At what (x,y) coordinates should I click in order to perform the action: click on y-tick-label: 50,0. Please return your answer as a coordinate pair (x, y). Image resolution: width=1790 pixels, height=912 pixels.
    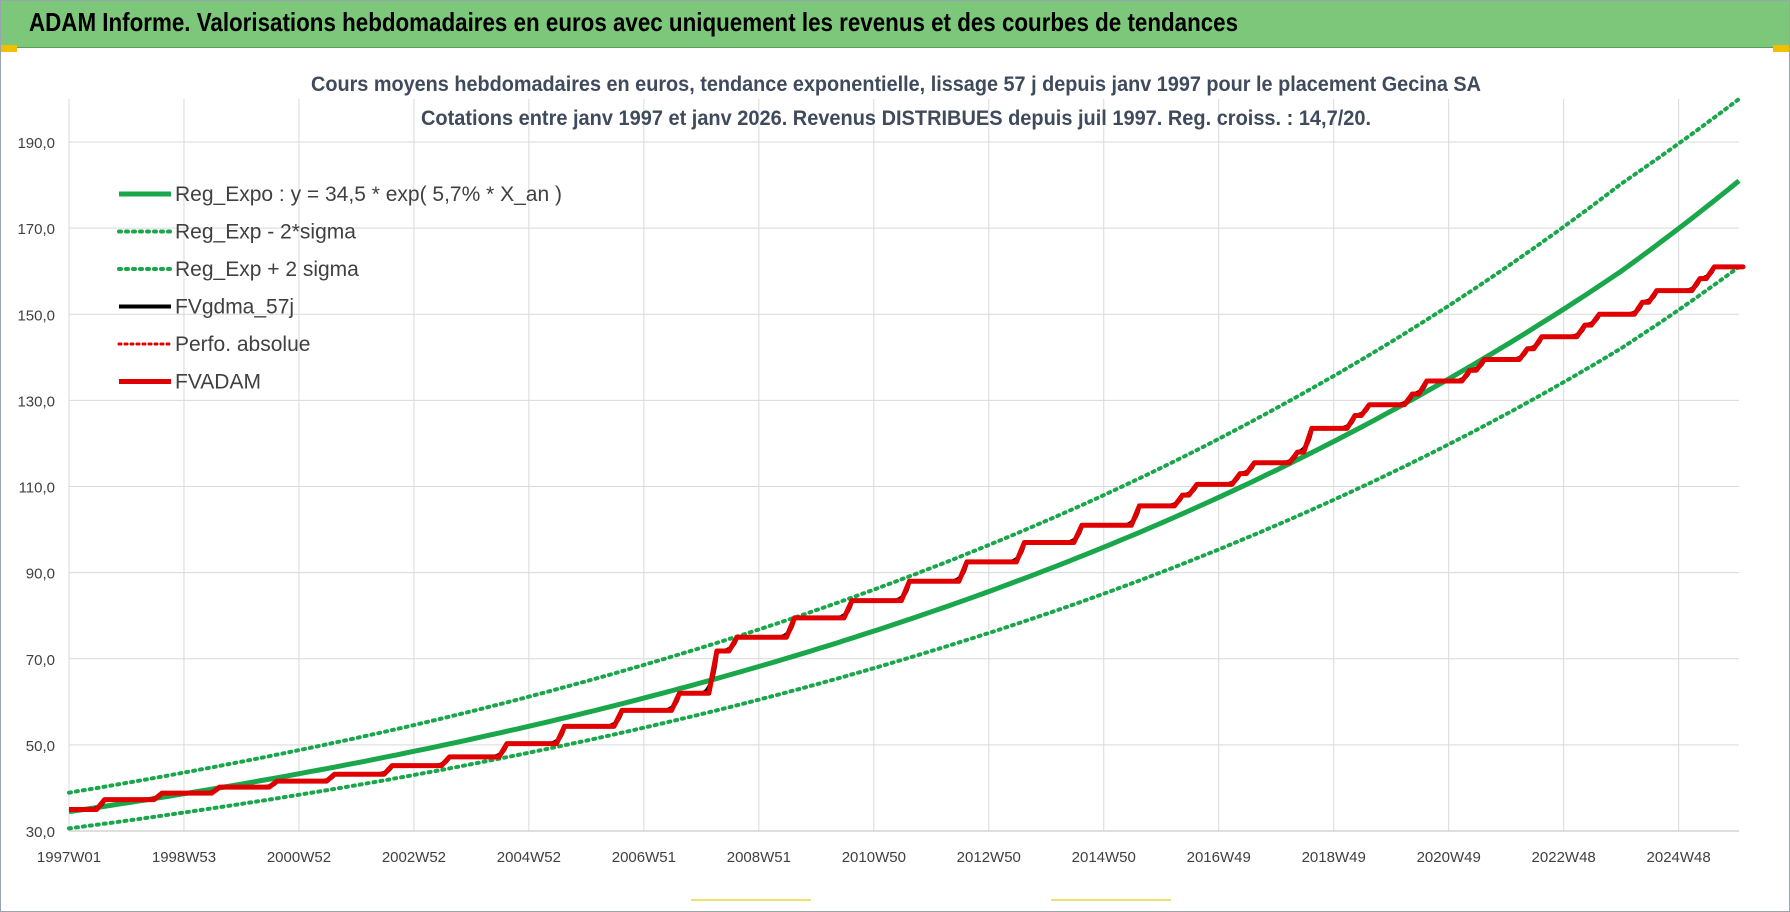
    Looking at the image, I should click on (40, 746).